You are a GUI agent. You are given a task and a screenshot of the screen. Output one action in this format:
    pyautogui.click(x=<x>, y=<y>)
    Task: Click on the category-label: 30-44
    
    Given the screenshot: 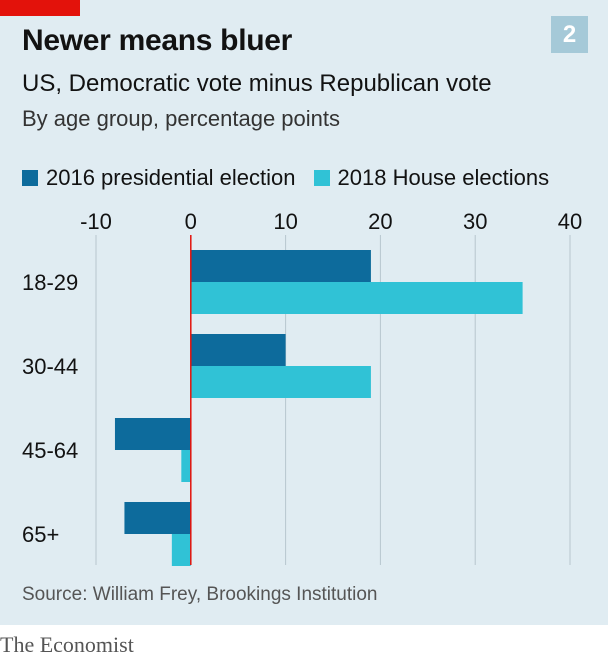 What is the action you would take?
    pyautogui.click(x=50, y=366)
    